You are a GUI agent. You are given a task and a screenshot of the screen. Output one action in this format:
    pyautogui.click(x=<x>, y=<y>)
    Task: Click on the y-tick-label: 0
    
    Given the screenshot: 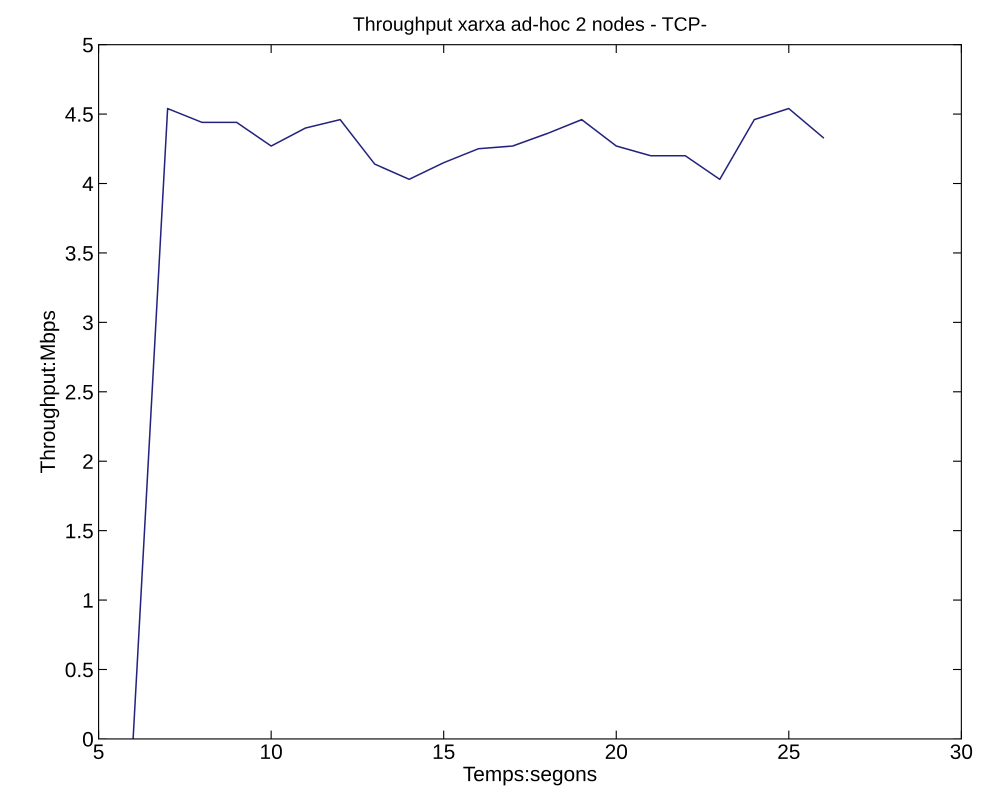 What is the action you would take?
    pyautogui.click(x=87, y=739)
    